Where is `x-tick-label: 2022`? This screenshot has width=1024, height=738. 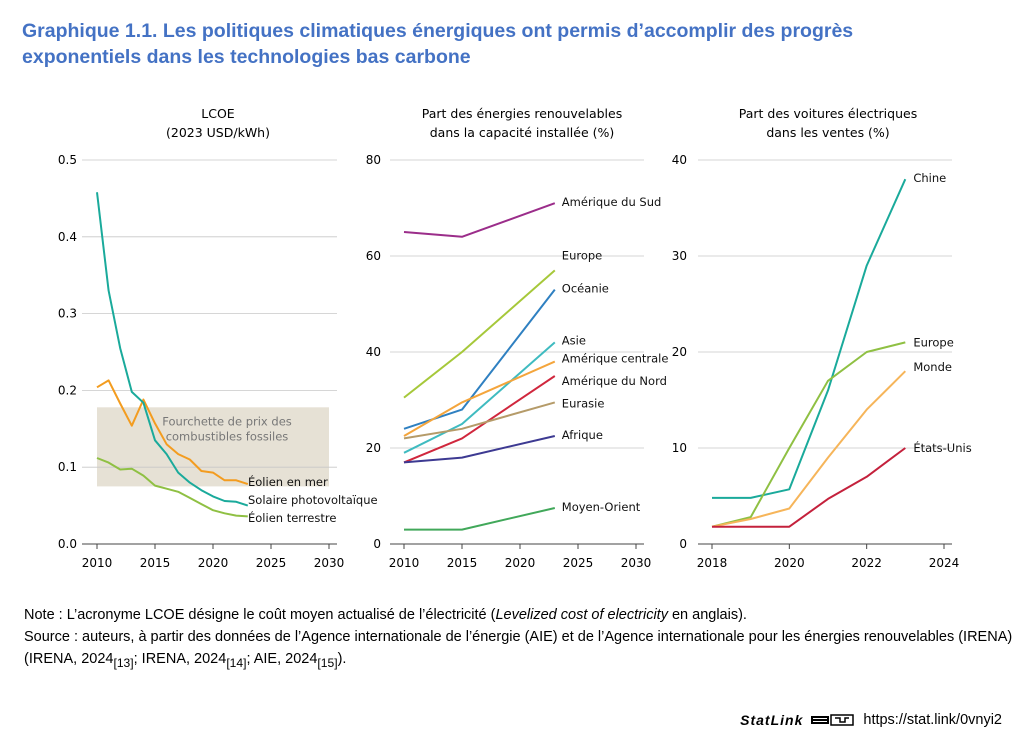
x-tick-label: 2022 is located at coordinates (866, 563).